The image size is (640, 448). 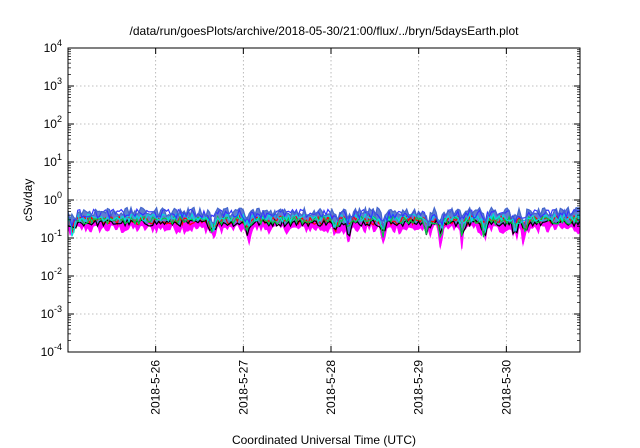 What do you see at coordinates (53, 122) in the screenshot?
I see `y-tick-label: 10²` at bounding box center [53, 122].